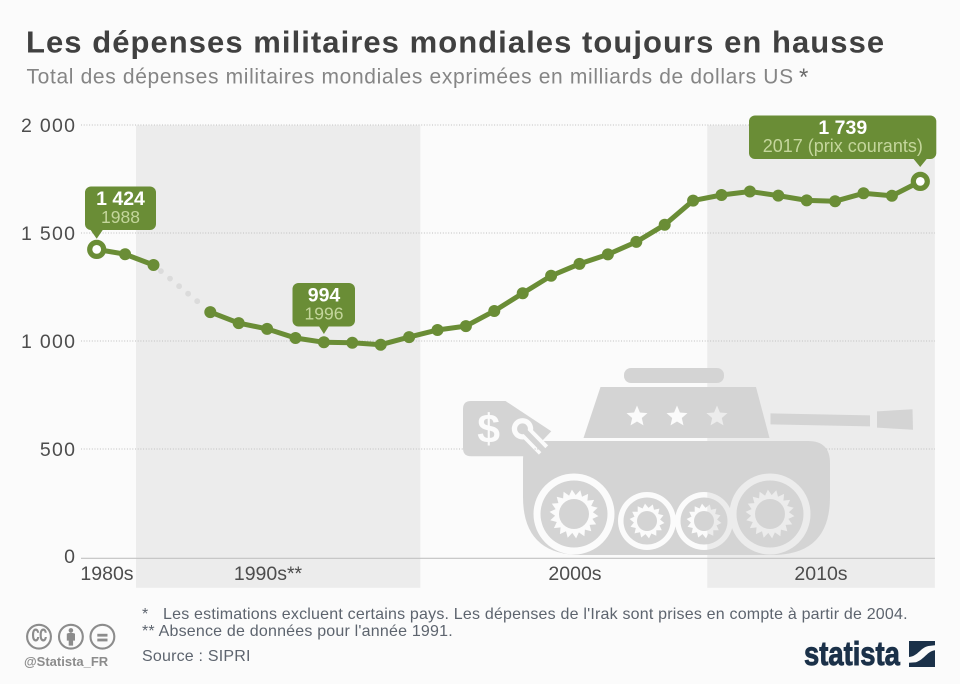 The width and height of the screenshot is (960, 684). What do you see at coordinates (66, 661) in the screenshot?
I see `svg-text: @Statista_FR` at bounding box center [66, 661].